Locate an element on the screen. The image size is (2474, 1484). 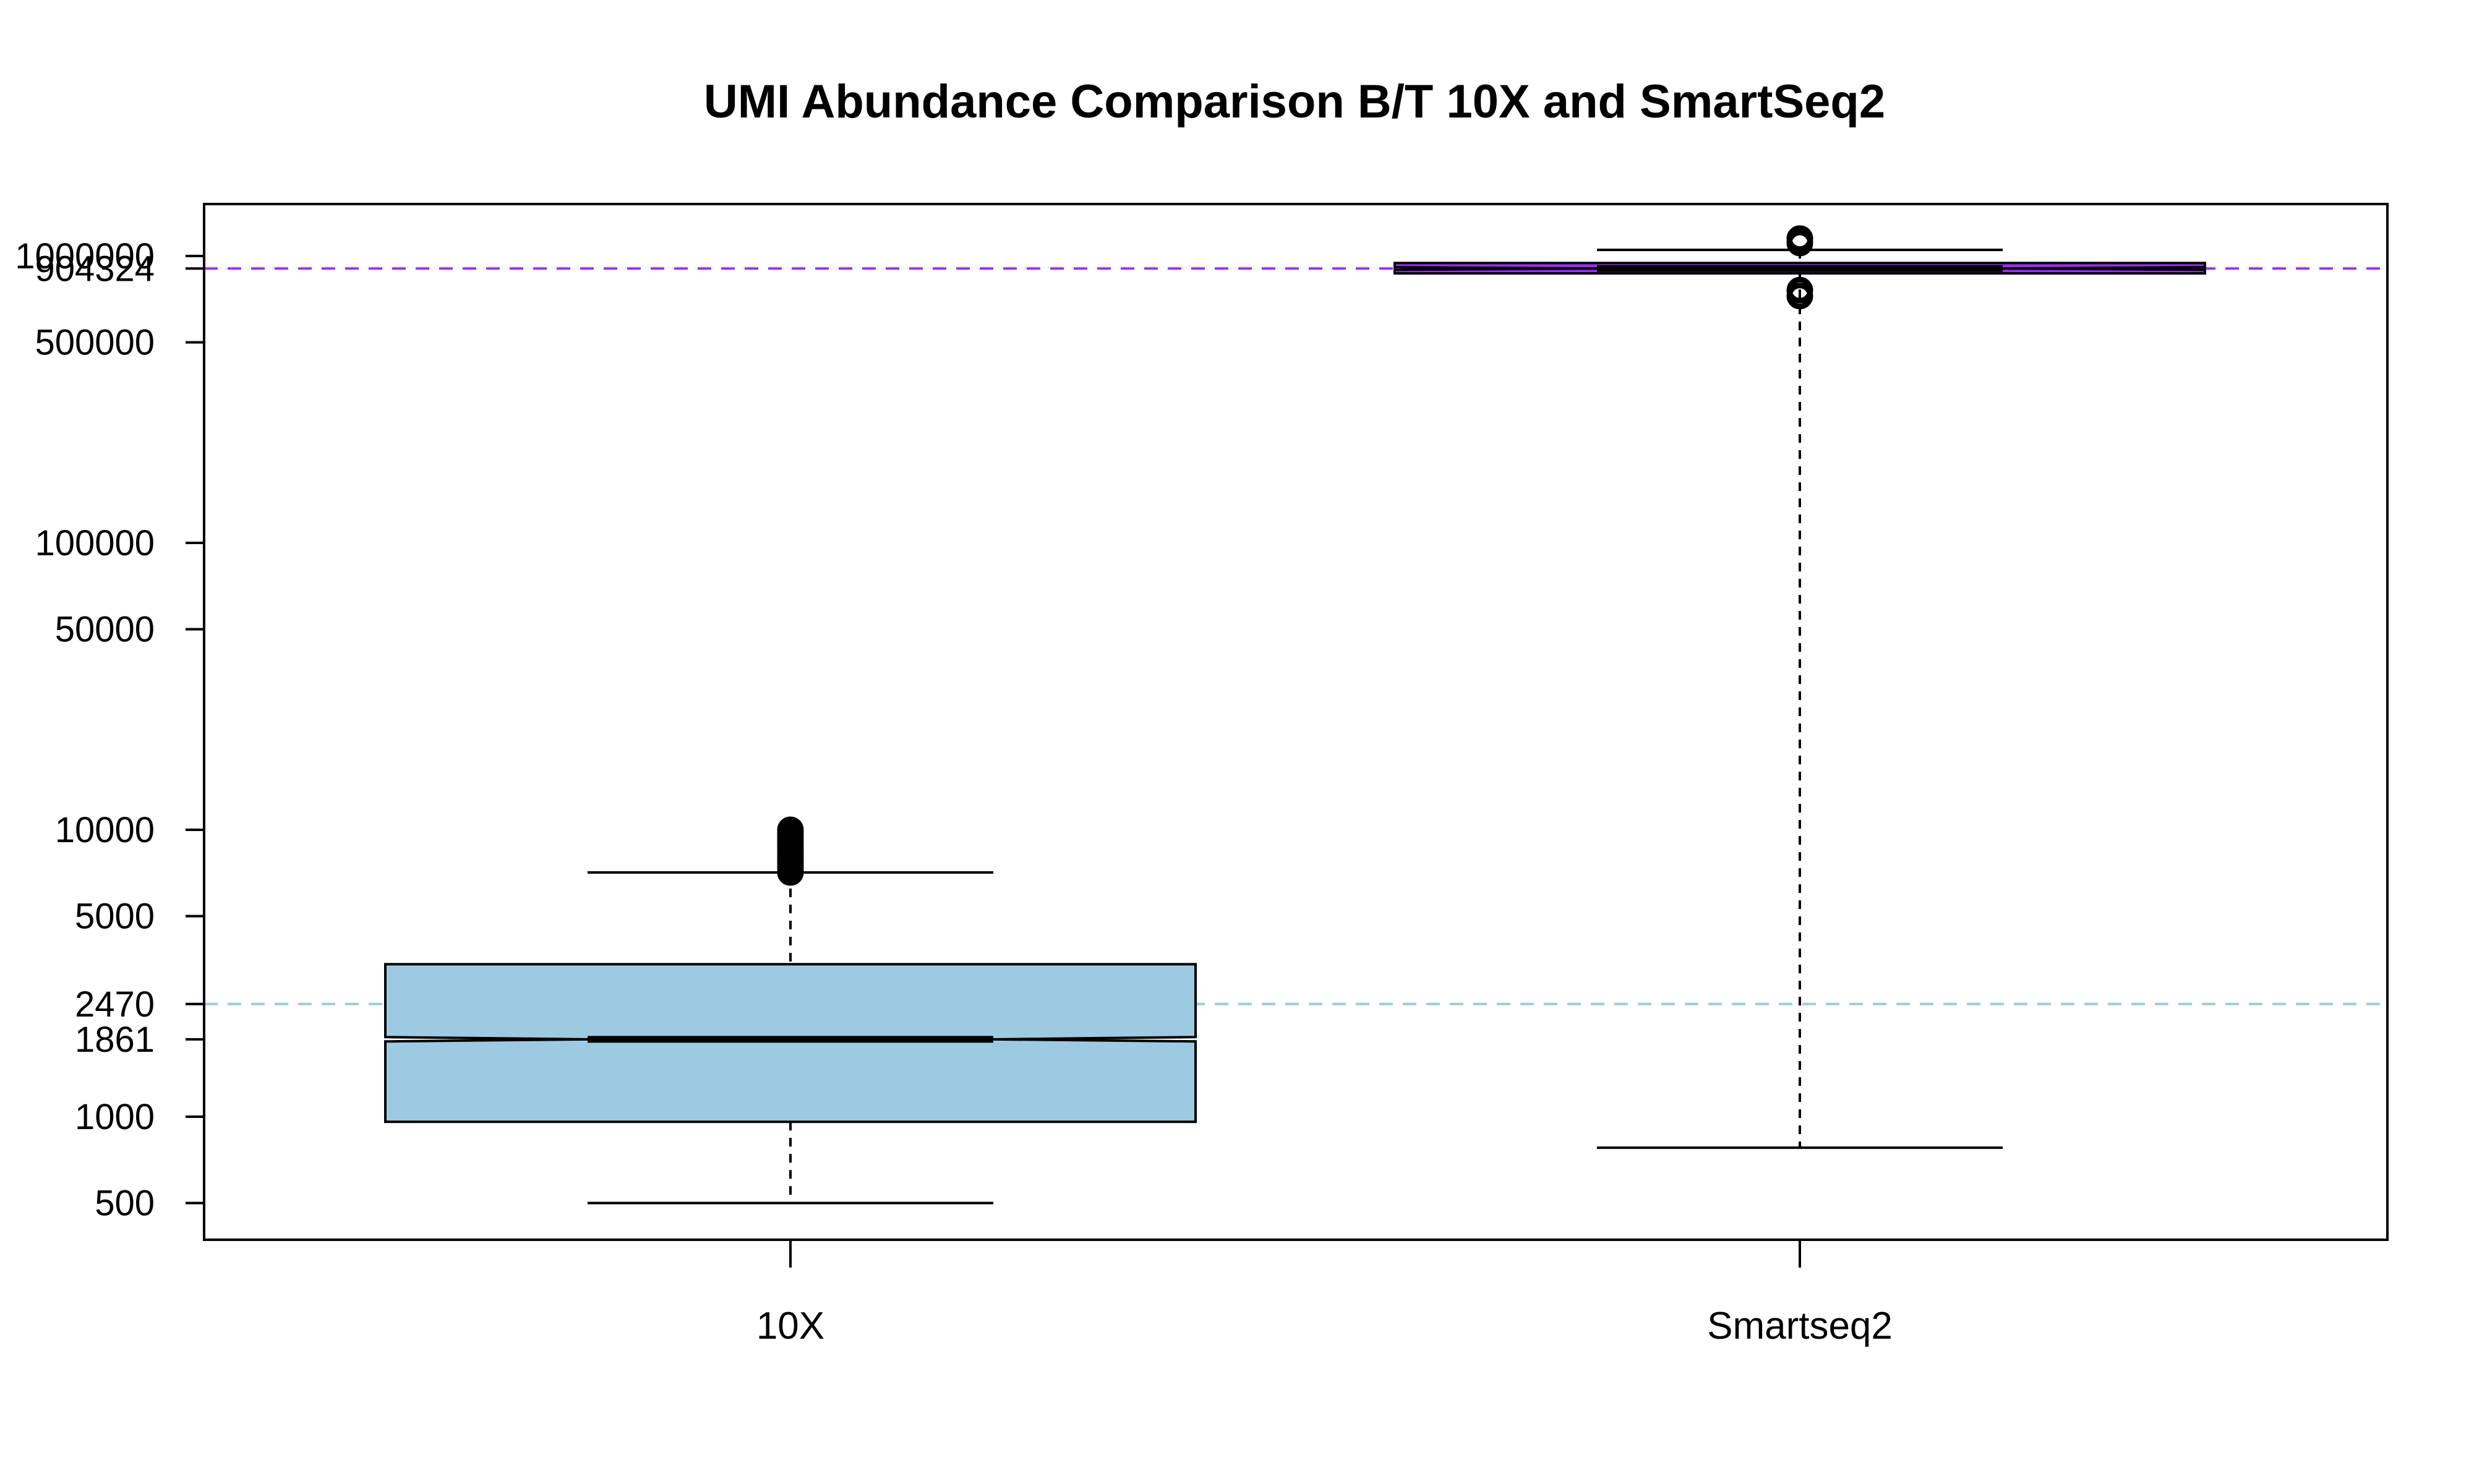
y-tick-label: 5000 is located at coordinates (115, 917).